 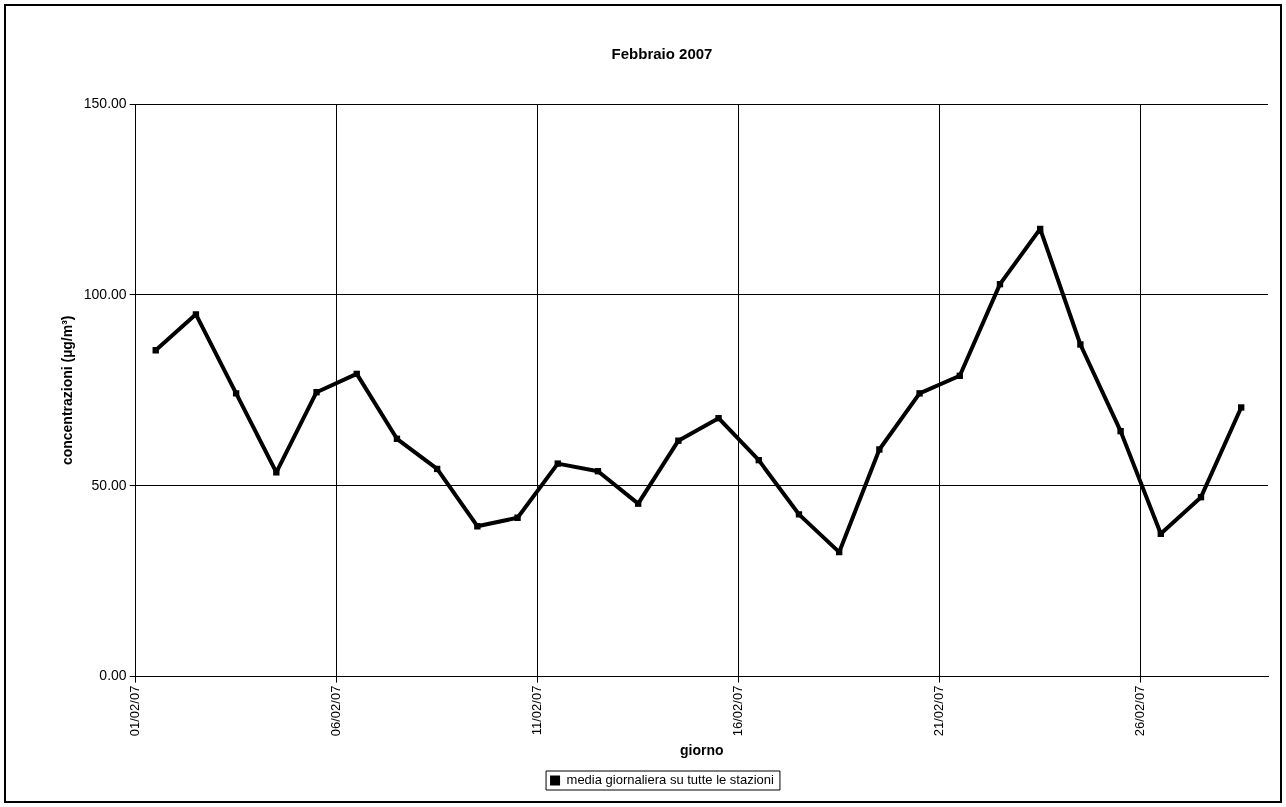 What do you see at coordinates (113, 675) in the screenshot?
I see `y-tick-label: 0.00` at bounding box center [113, 675].